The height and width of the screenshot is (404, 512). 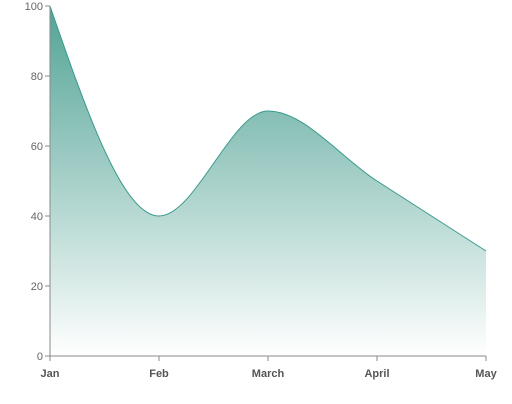 I want to click on y-tick-label: 80, so click(x=37, y=77).